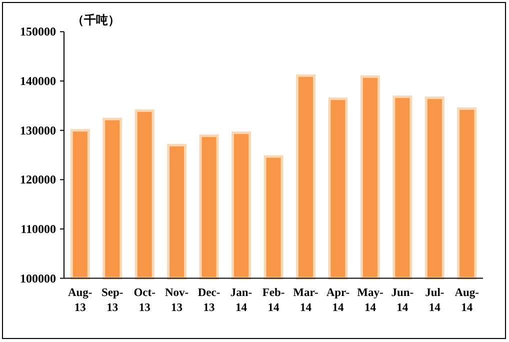  What do you see at coordinates (467, 300) in the screenshot?
I see `x-tick-label: Aug-14` at bounding box center [467, 300].